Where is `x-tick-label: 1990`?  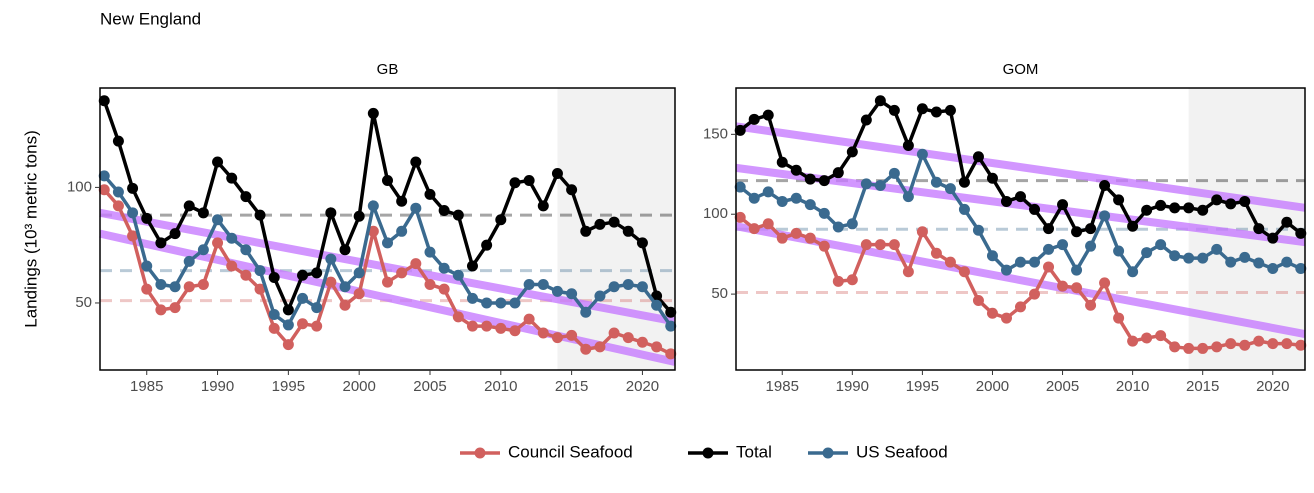 x-tick-label: 1990 is located at coordinates (852, 386).